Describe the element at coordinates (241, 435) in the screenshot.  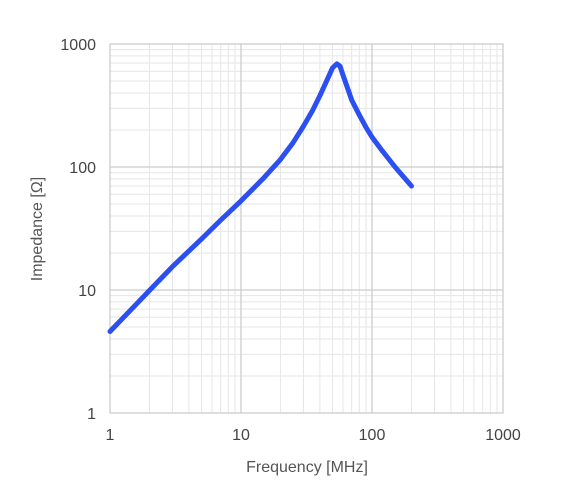
I see `x-tick-label: 10` at that location.